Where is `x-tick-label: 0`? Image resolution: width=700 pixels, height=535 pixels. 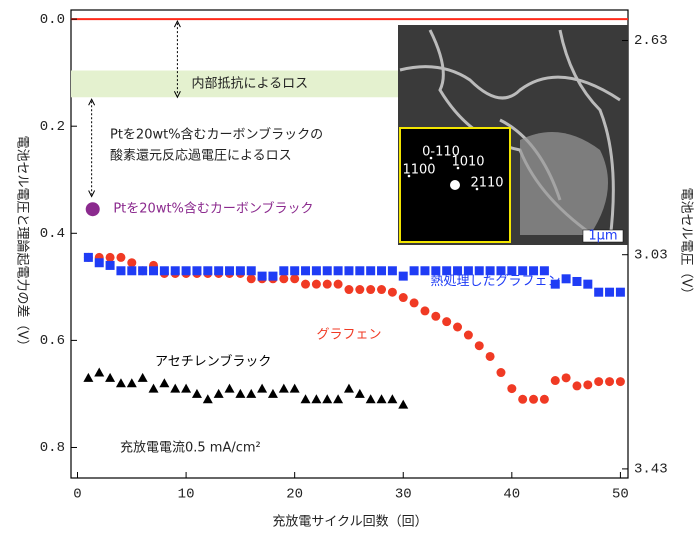 x-tick-label: 0 is located at coordinates (77, 495).